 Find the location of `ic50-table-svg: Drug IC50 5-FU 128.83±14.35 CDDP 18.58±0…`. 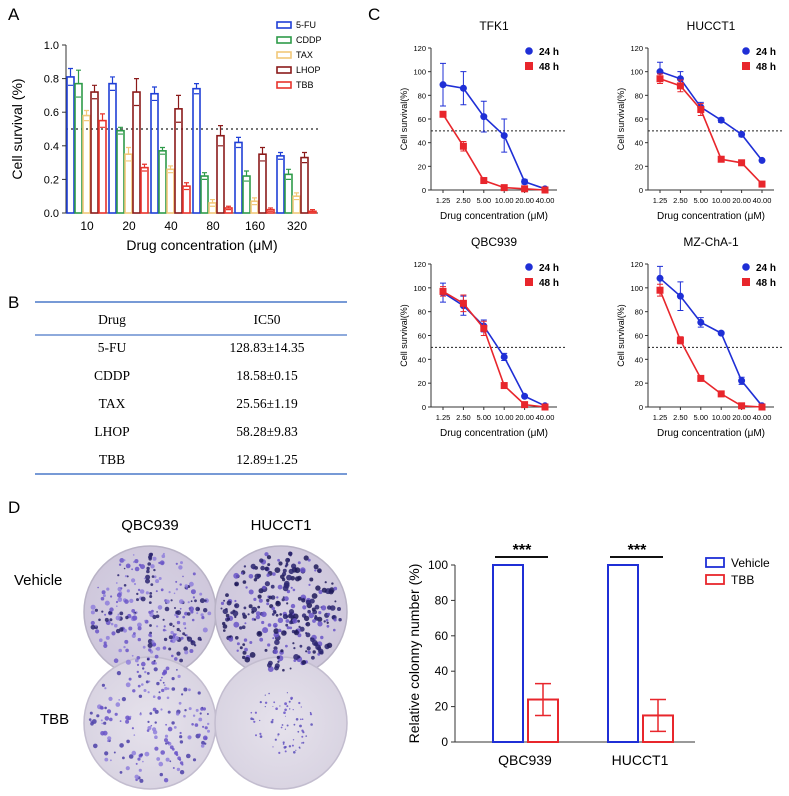

ic50-table-svg: Drug IC50 5-FU 128.83±14.35 CDDP 18.58±0… is located at coordinates (191, 388).